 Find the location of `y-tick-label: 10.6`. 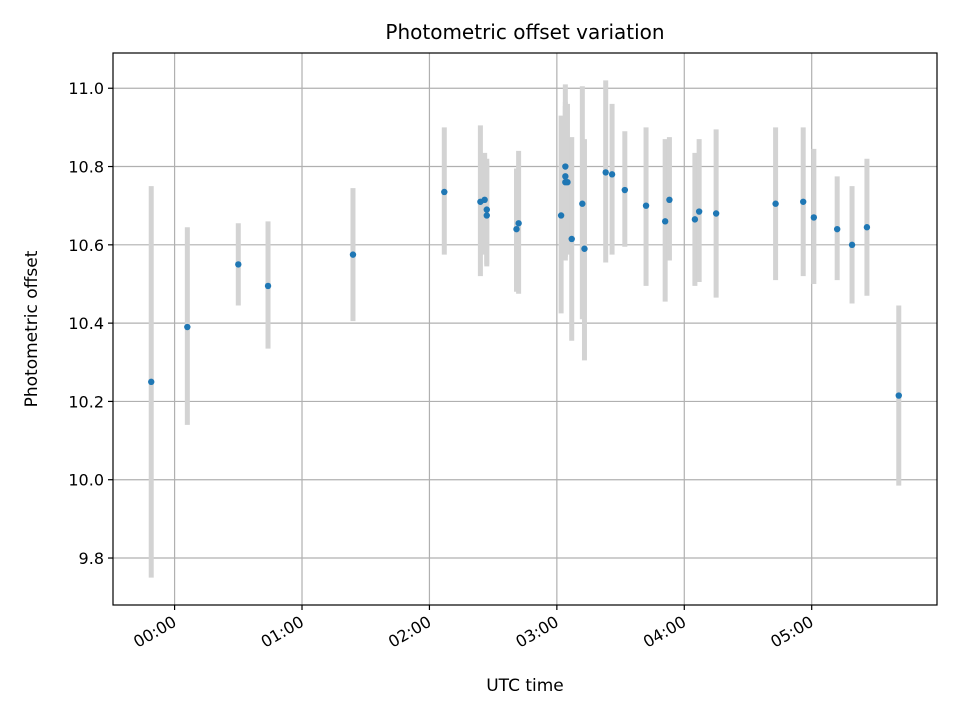

y-tick-label: 10.6 is located at coordinates (86, 245).